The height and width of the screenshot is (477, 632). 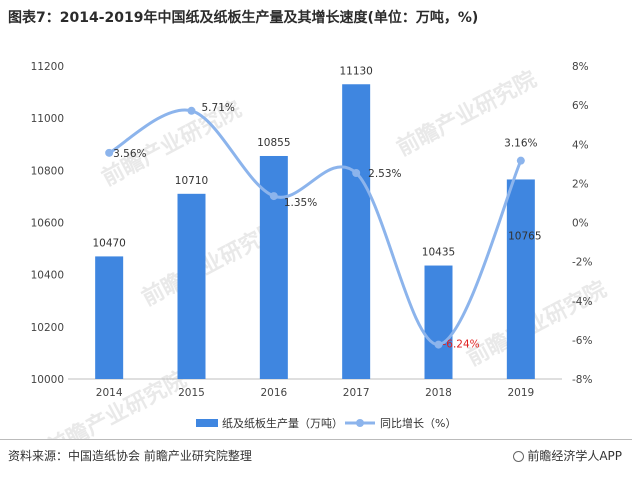 I want to click on growth-value-label: -6.24%, so click(x=461, y=345).